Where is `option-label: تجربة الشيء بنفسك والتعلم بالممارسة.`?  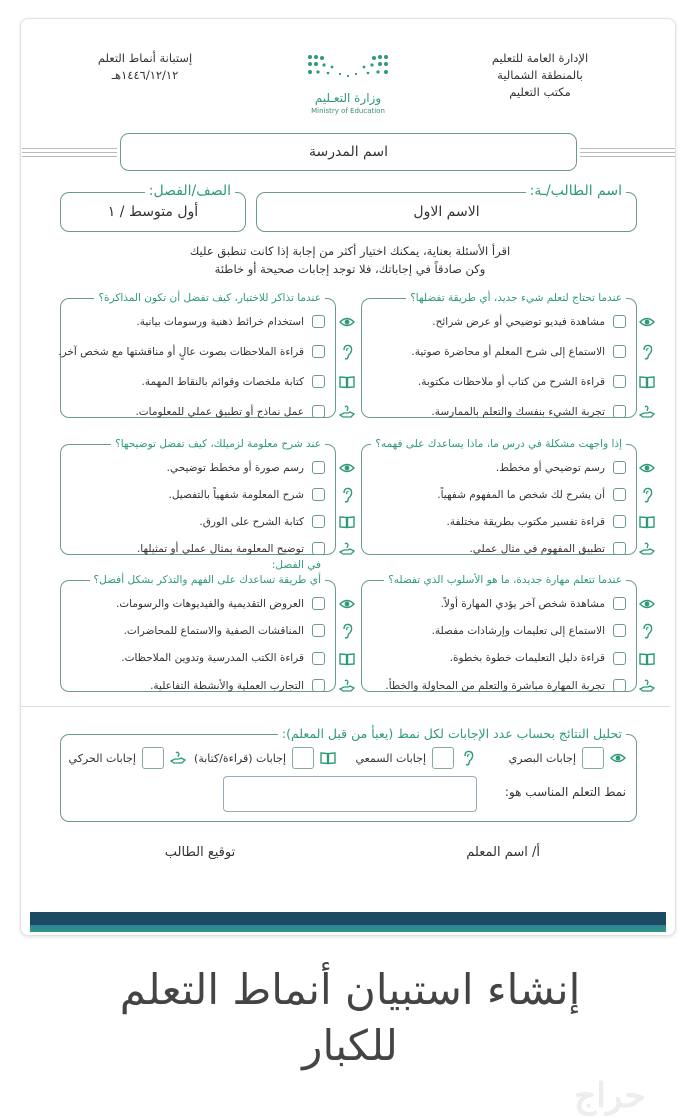 option-label: تجربة الشيء بنفسك والتعلم بالممارسة. is located at coordinates (518, 411).